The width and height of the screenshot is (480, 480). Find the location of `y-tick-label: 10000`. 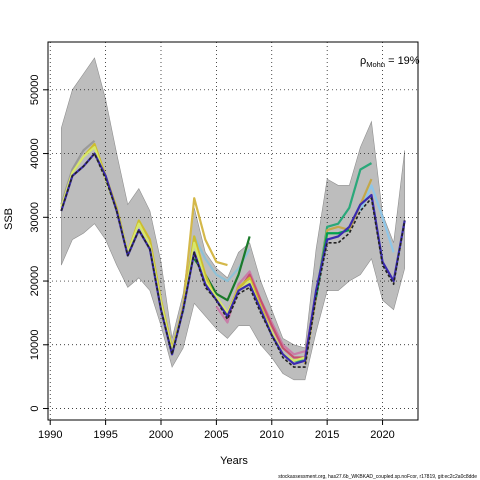

y-tick-label: 10000 is located at coordinates (35, 344).